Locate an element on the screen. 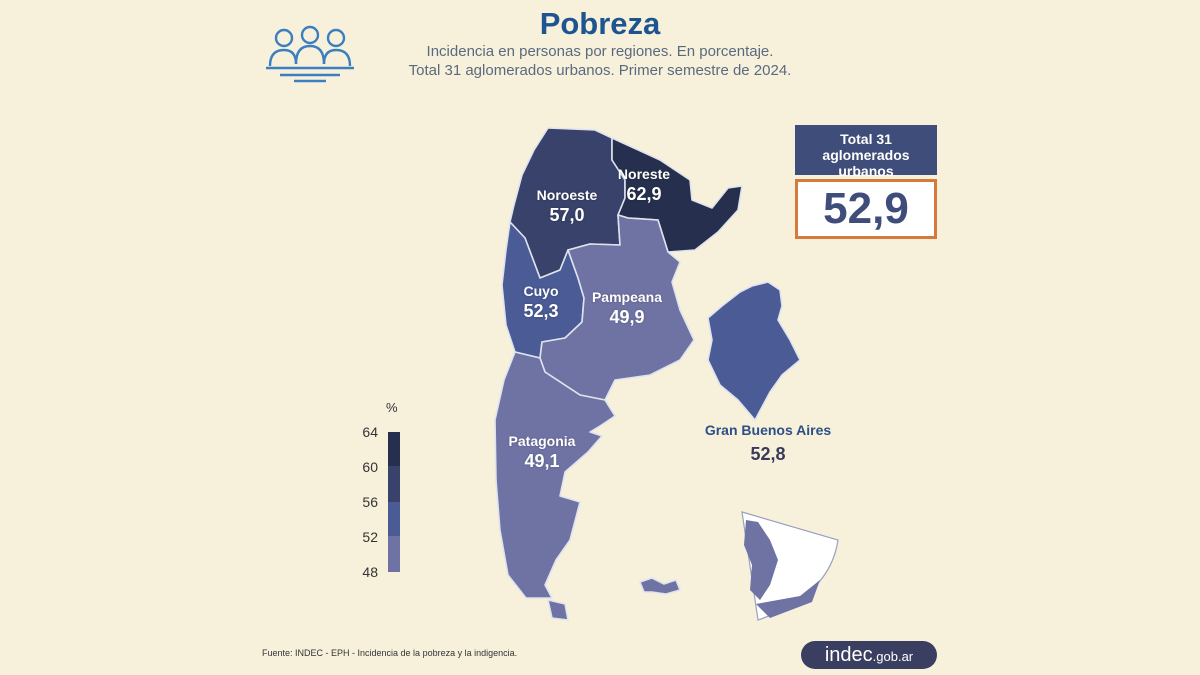 This screenshot has height=675, width=1200. region-value: 57,0 is located at coordinates (567, 215).